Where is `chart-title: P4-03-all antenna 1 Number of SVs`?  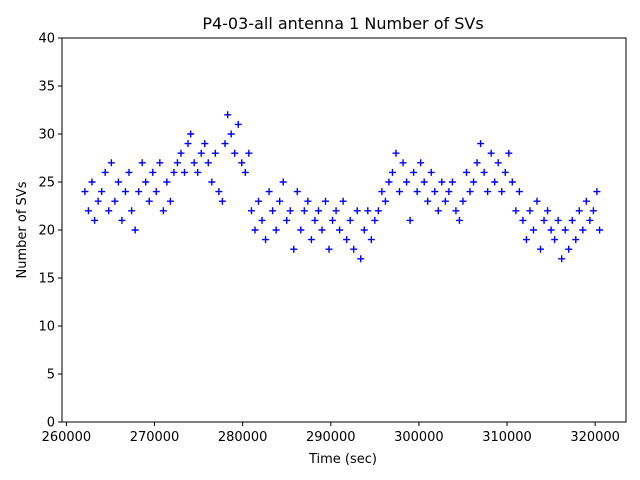 chart-title: P4-03-all antenna 1 Number of SVs is located at coordinates (342, 23).